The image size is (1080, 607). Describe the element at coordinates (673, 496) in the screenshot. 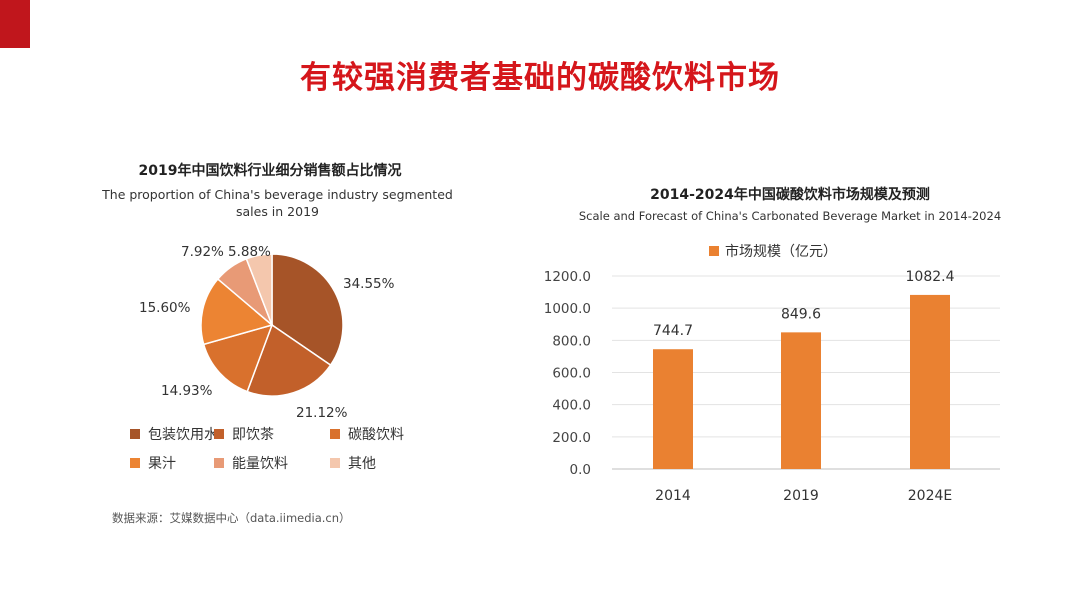

I see `x-tick-label: 2014` at that location.